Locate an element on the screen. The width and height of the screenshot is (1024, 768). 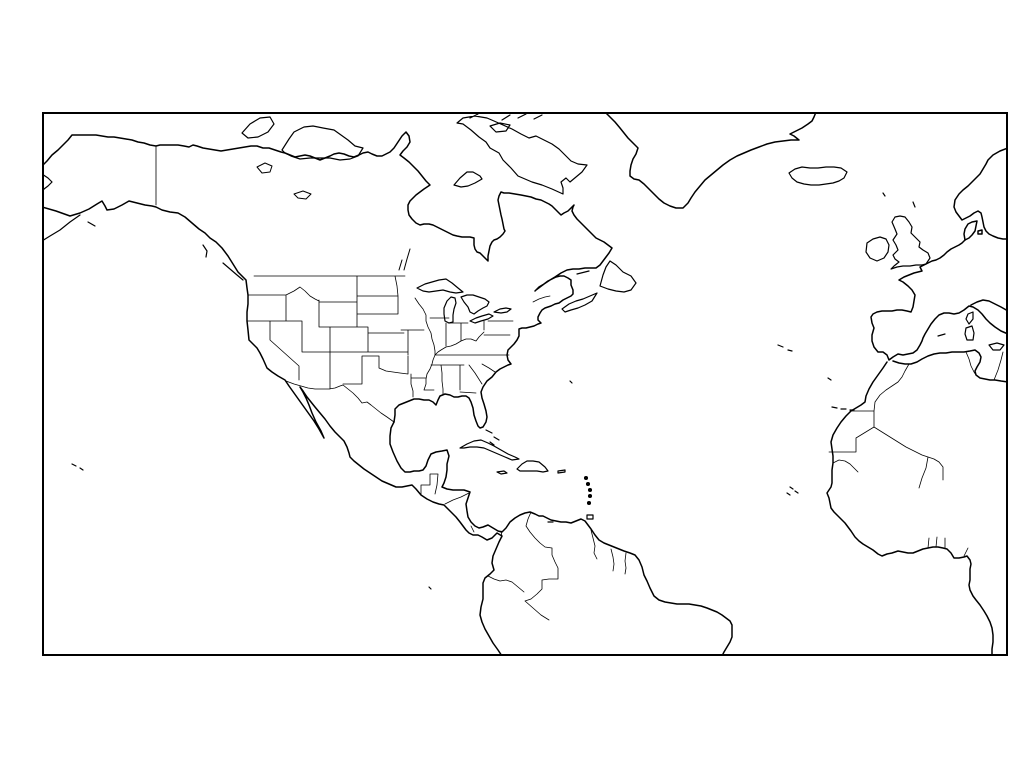
canada-lakes is located at coordinates (333, 216).